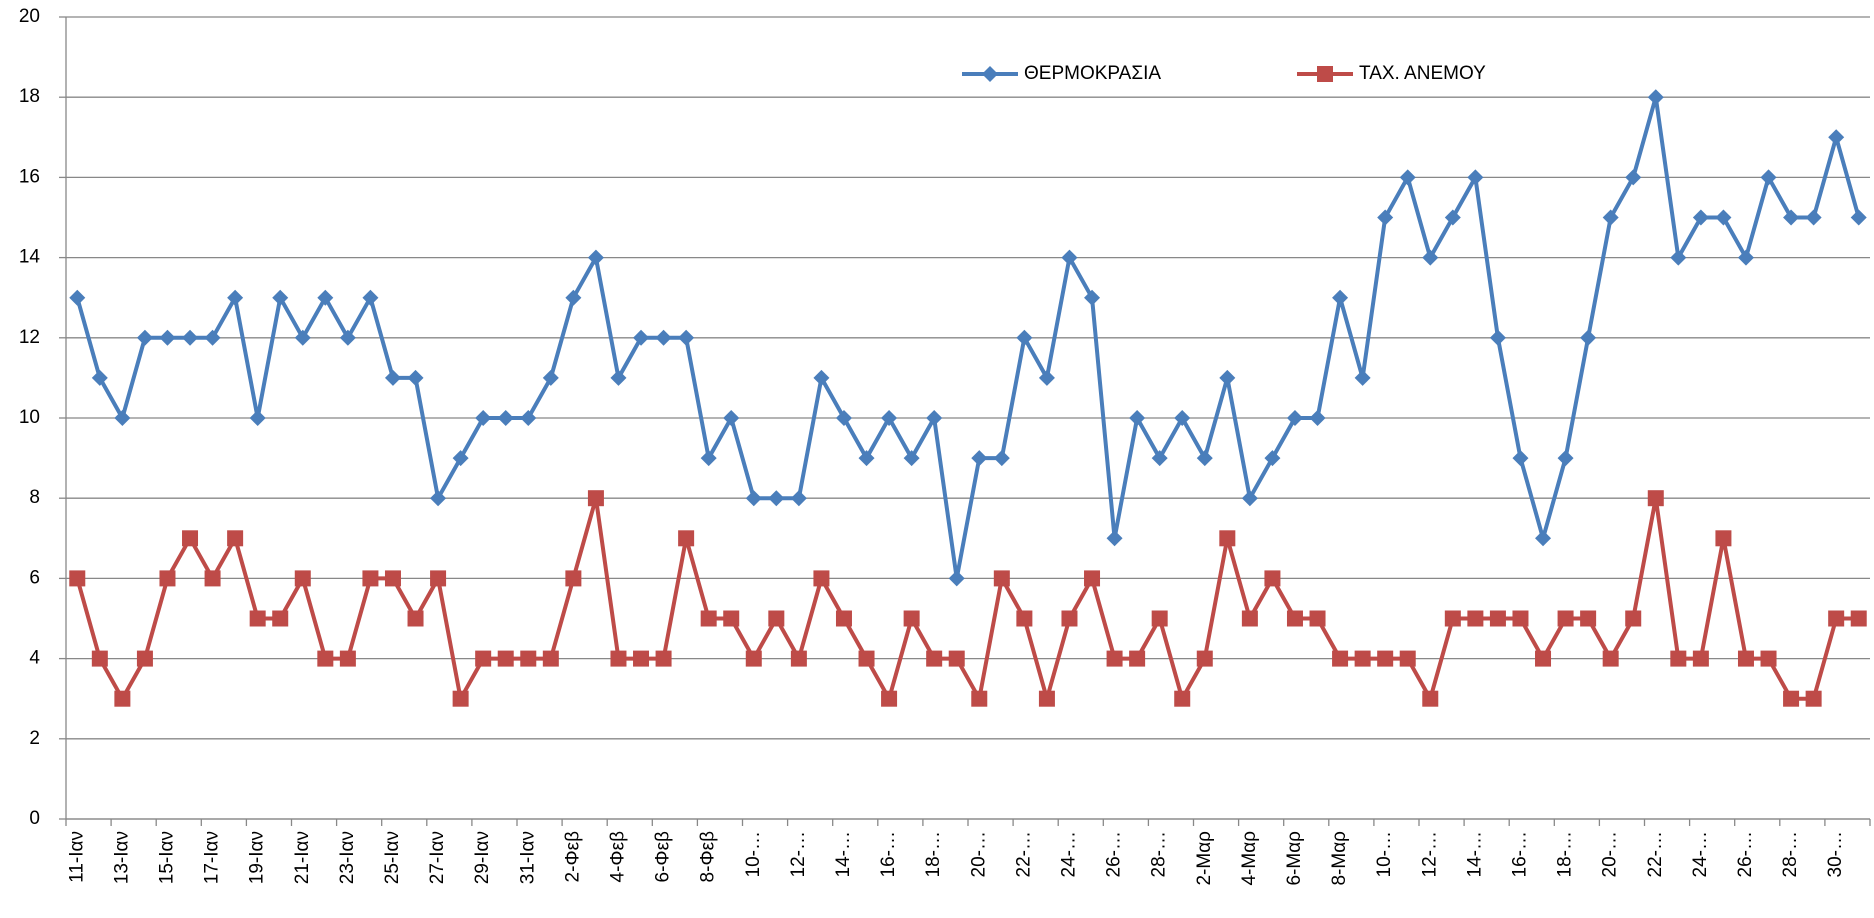 The width and height of the screenshot is (1874, 918). I want to click on x-tick-label: 13-Ιαν, so click(121, 857).